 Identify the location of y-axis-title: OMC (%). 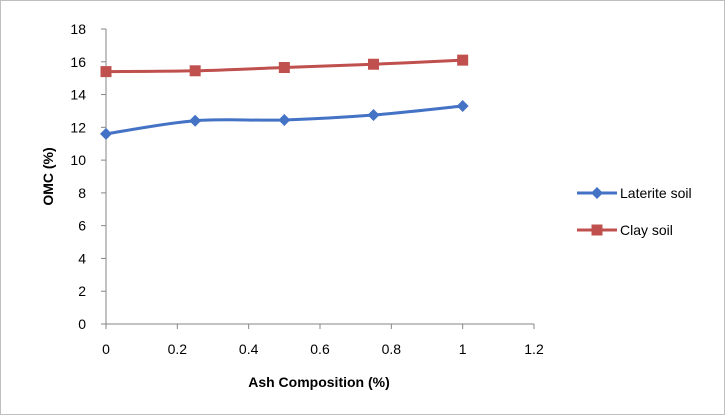
(48, 176).